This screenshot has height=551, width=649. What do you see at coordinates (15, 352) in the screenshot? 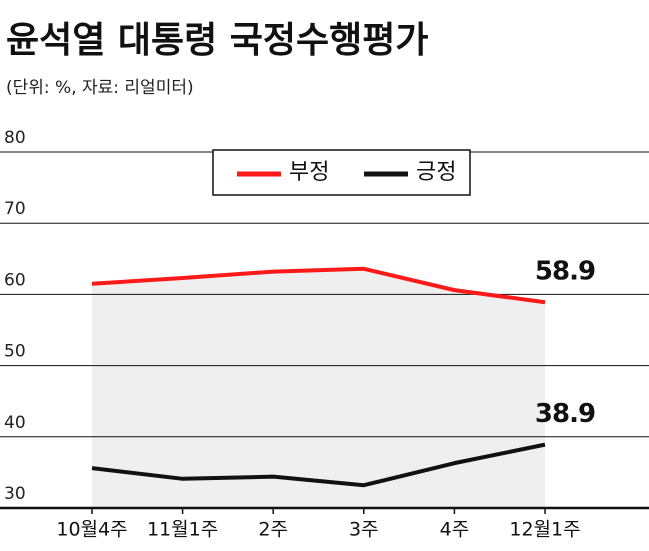
I see `y-tick-label: 50` at bounding box center [15, 352].